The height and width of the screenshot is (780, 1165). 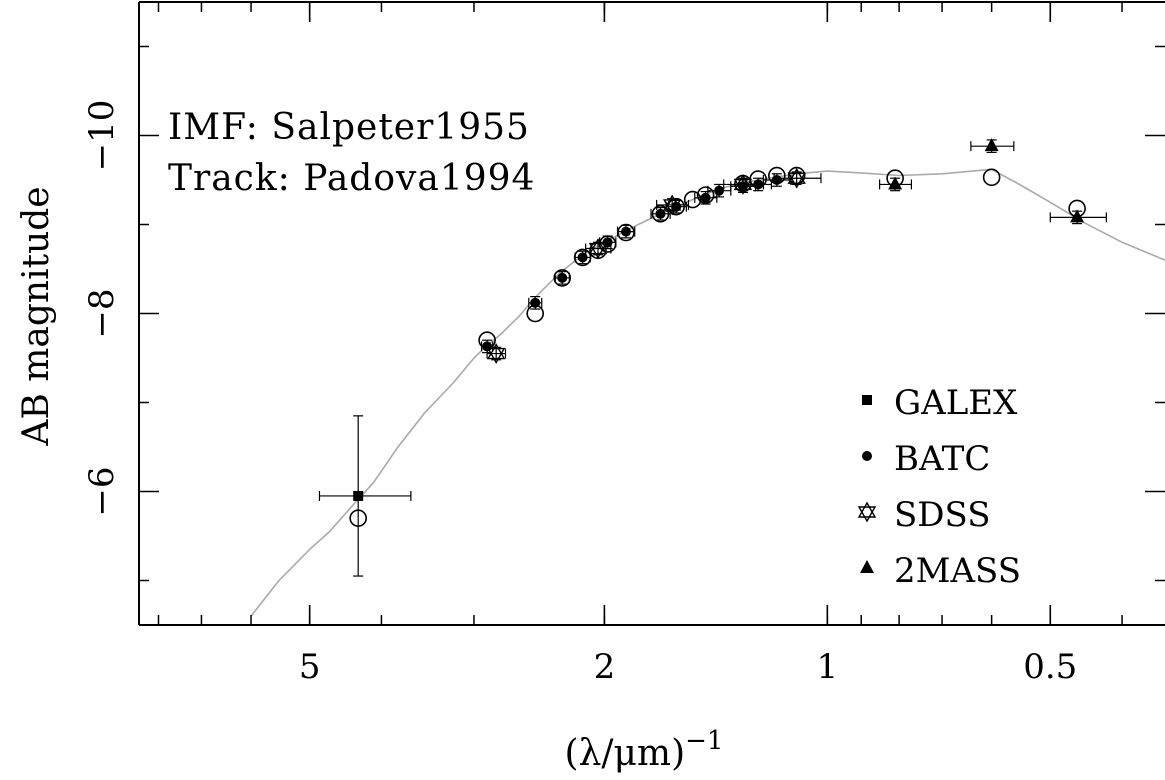 I want to click on point-sdss-0-down, so click(x=496, y=355).